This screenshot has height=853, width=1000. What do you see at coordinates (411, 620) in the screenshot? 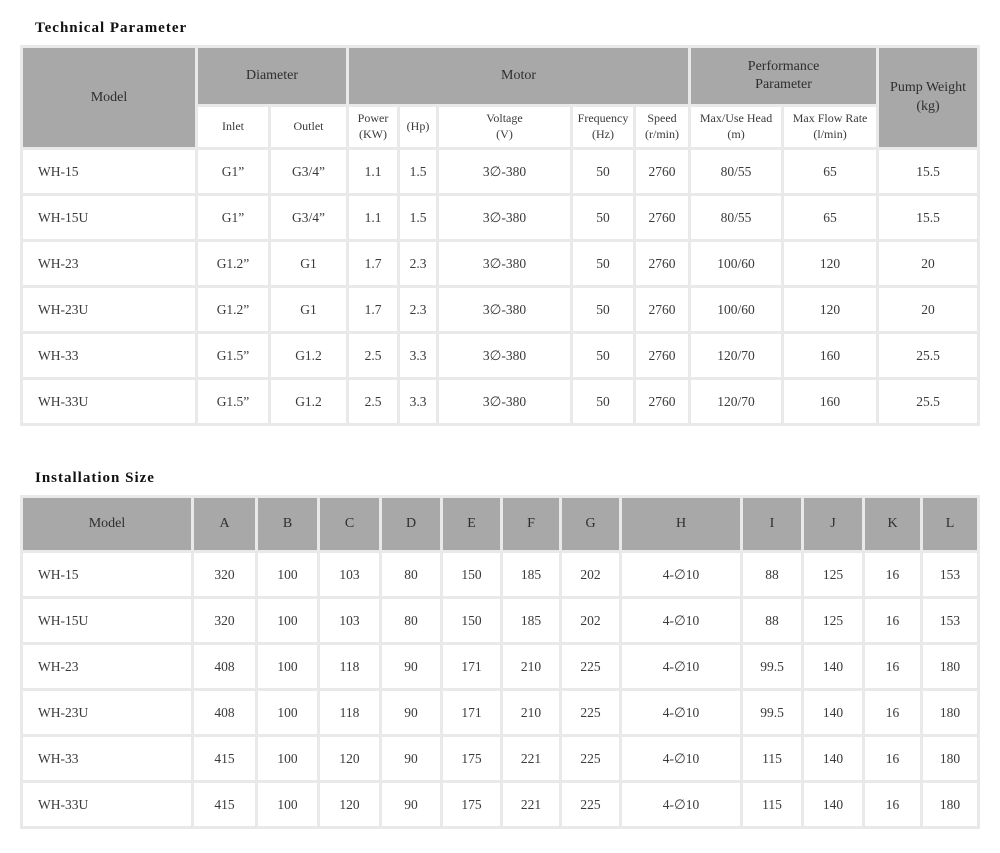
I see `value-cell: 80` at bounding box center [411, 620].